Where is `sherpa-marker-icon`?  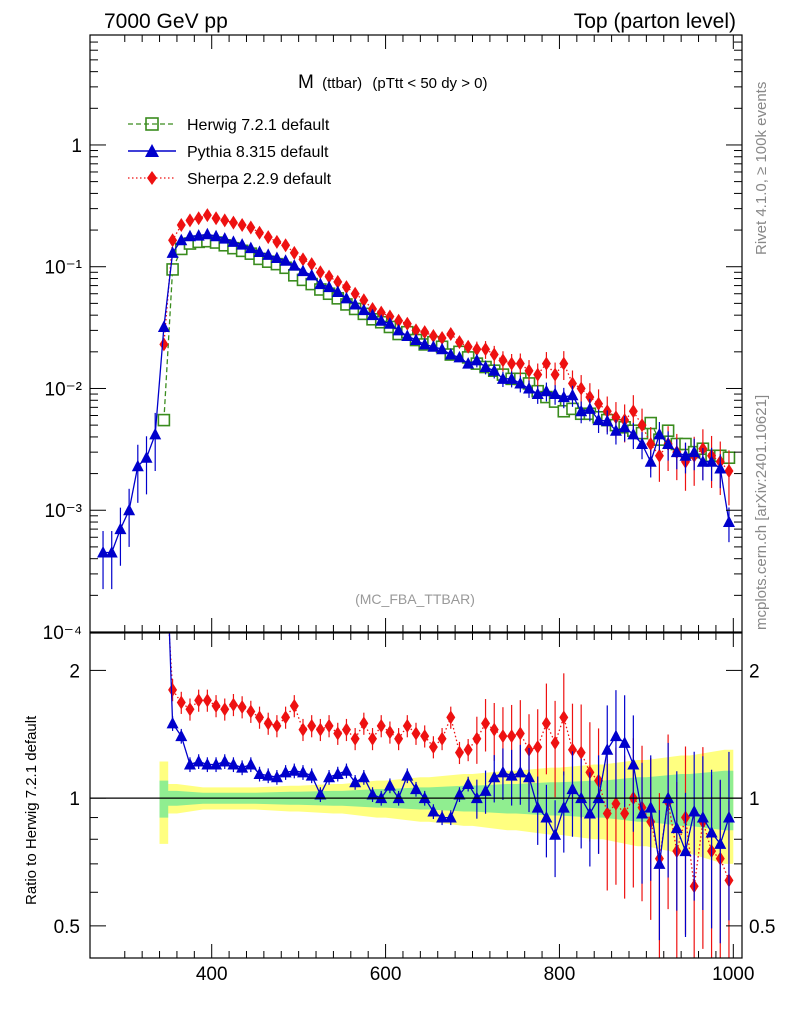 sherpa-marker-icon is located at coordinates (152, 178).